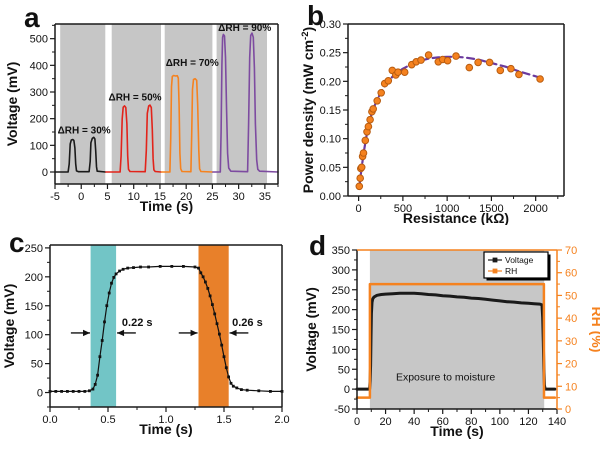 The image size is (600, 450). What do you see at coordinates (330, 111) in the screenshot?
I see `svg-text: 0.15` at bounding box center [330, 111].